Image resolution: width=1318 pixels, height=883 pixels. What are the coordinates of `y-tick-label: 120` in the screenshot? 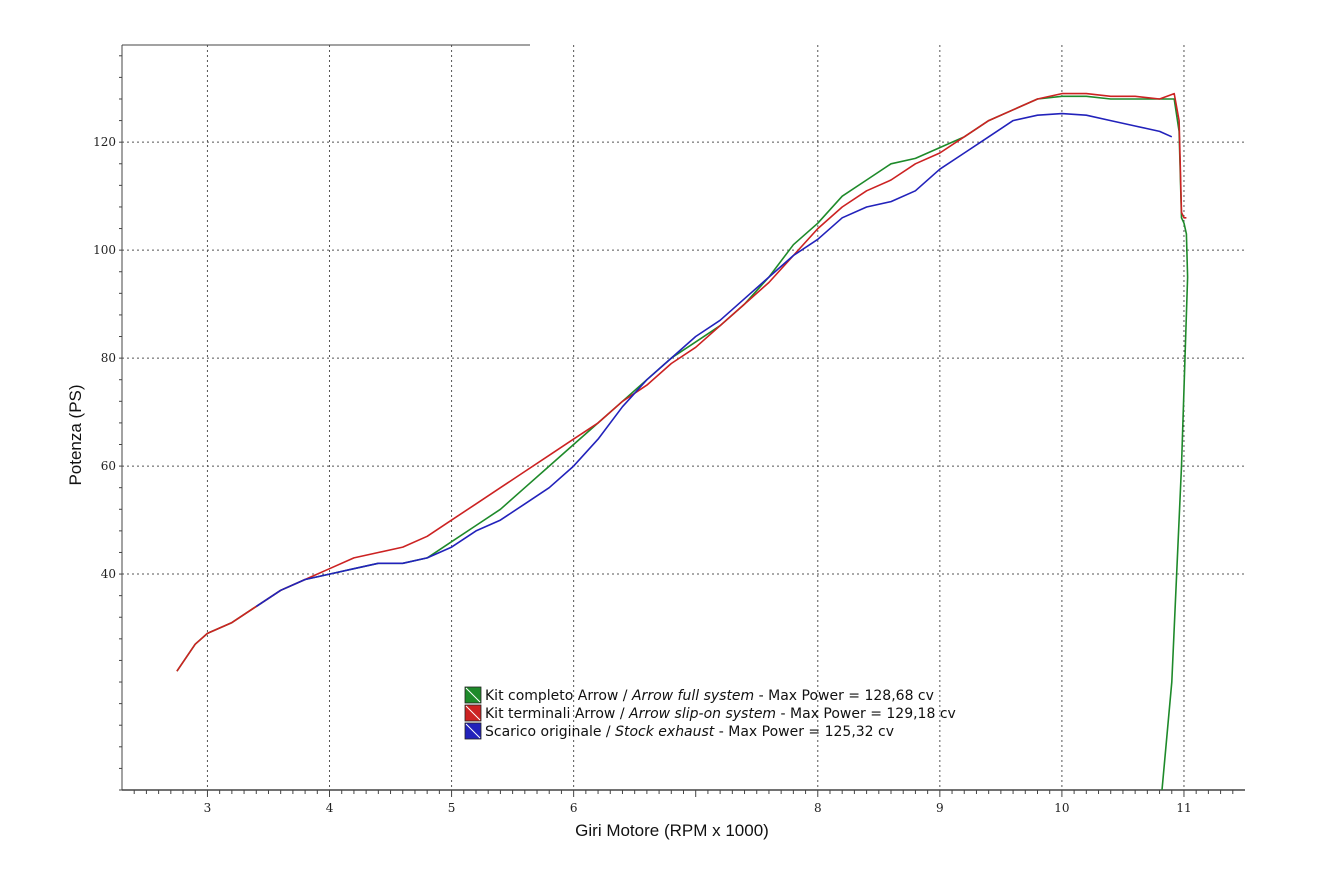 It's located at (104, 142).